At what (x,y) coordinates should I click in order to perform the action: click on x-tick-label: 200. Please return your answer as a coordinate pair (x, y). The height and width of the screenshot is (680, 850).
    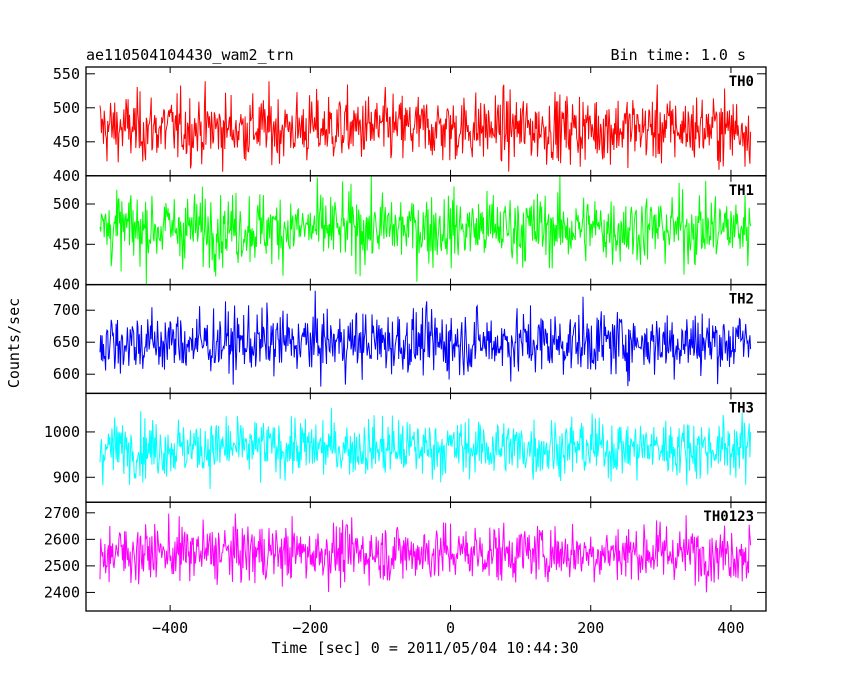
    Looking at the image, I should click on (590, 628).